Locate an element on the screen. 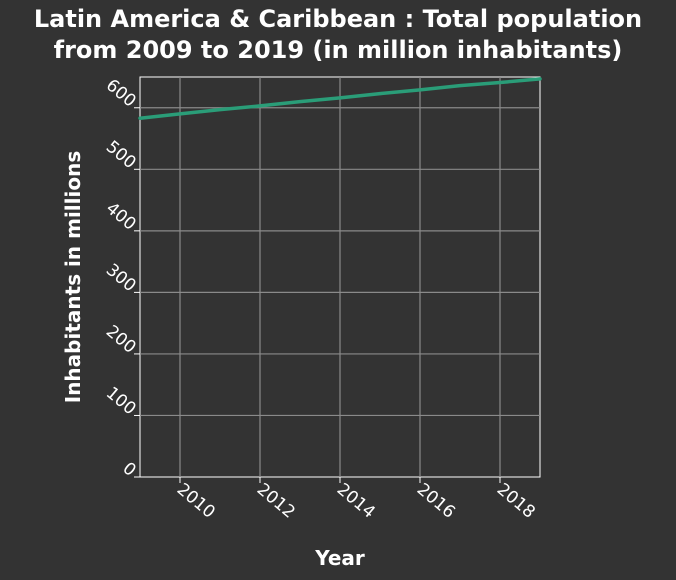  x-axis-ticks: 2010 2012 2014 2016 2018 is located at coordinates (356, 500).